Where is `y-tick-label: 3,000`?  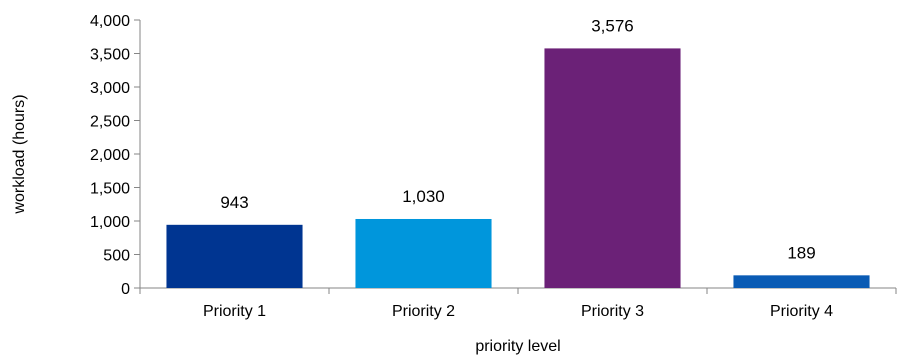
y-tick-label: 3,000 is located at coordinates (110, 88).